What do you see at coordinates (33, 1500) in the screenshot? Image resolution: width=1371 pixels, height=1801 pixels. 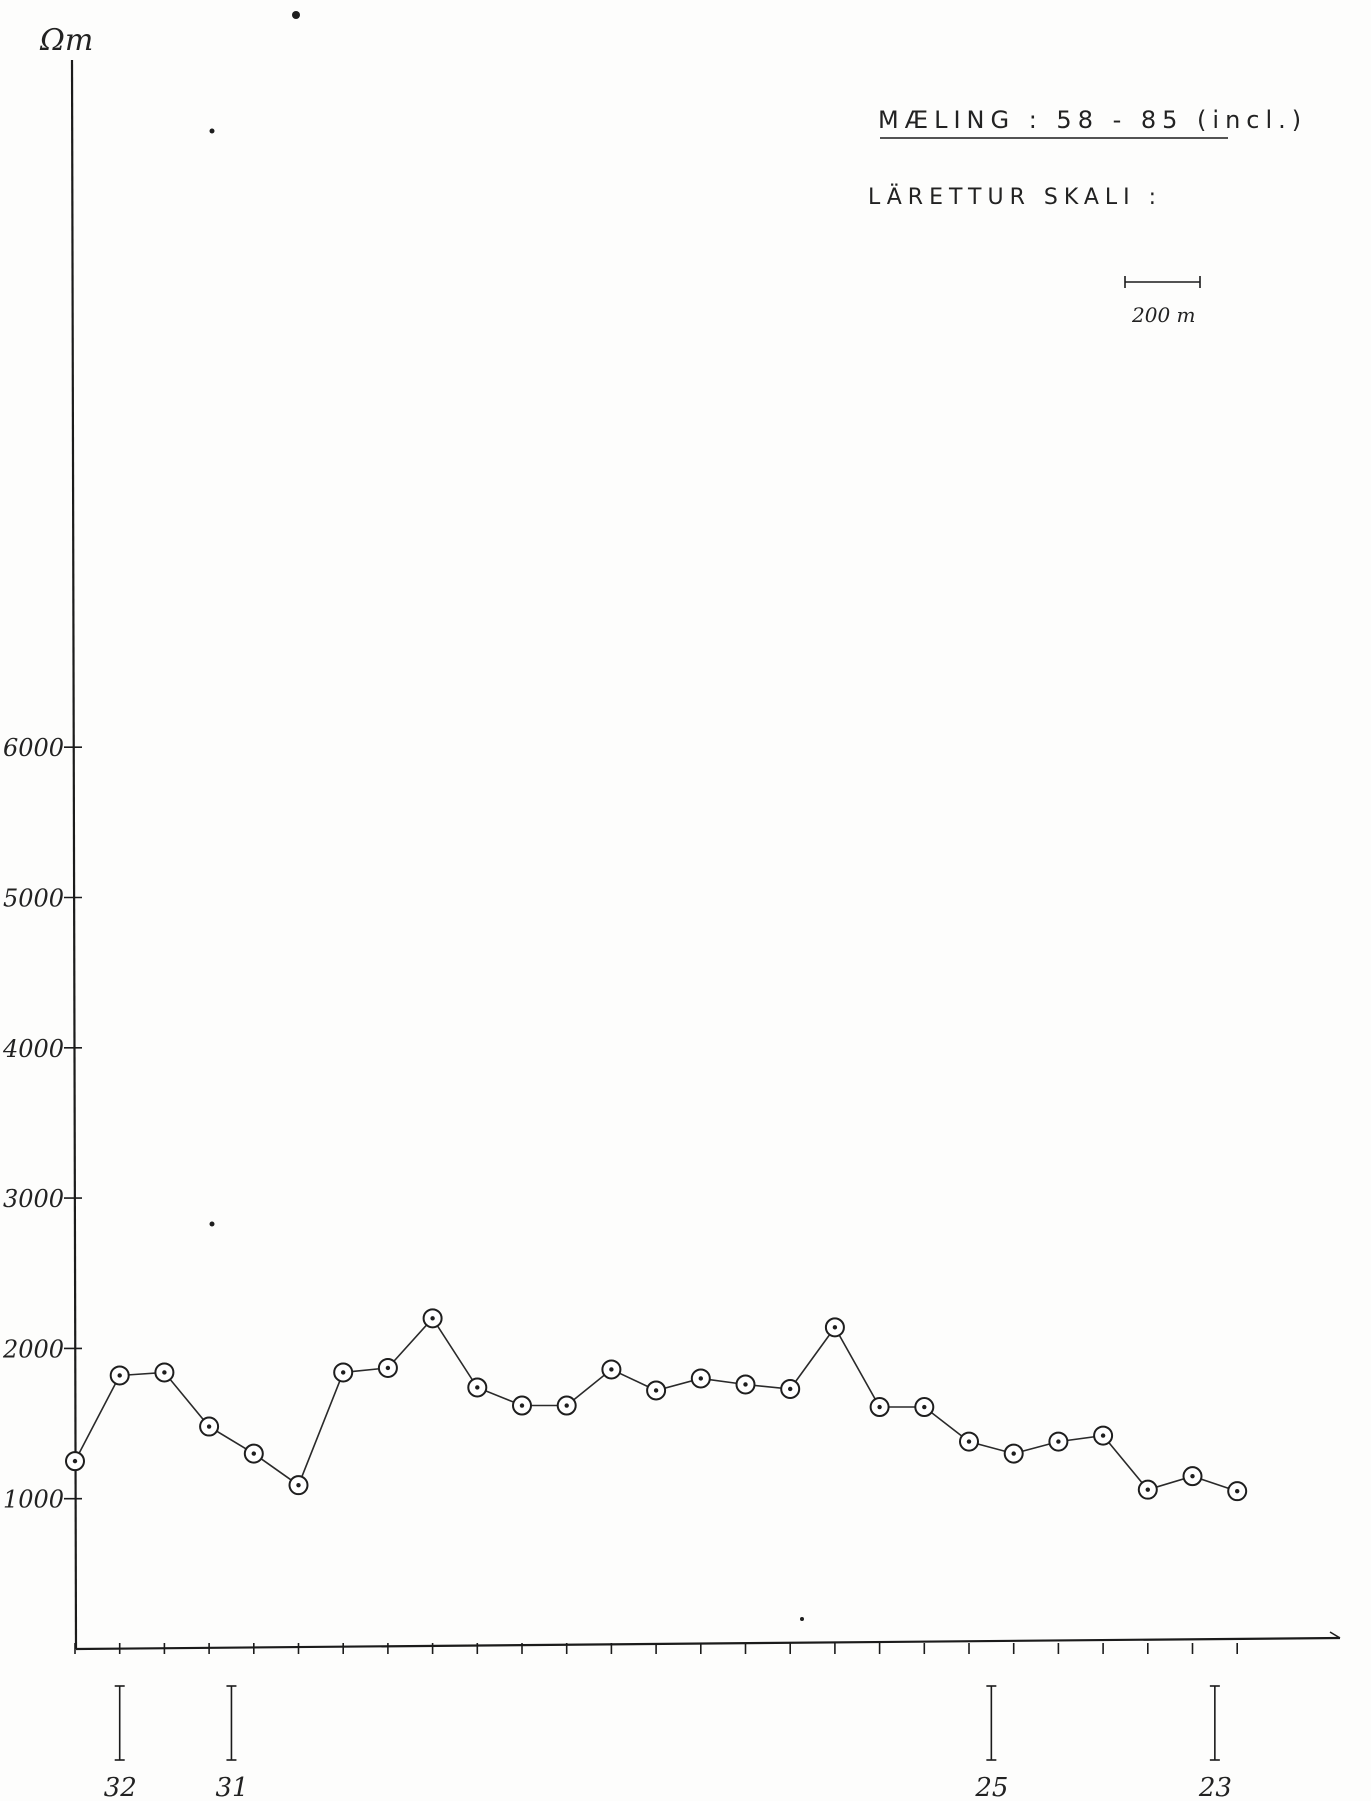 I see `y-tick-label: 1000` at bounding box center [33, 1500].